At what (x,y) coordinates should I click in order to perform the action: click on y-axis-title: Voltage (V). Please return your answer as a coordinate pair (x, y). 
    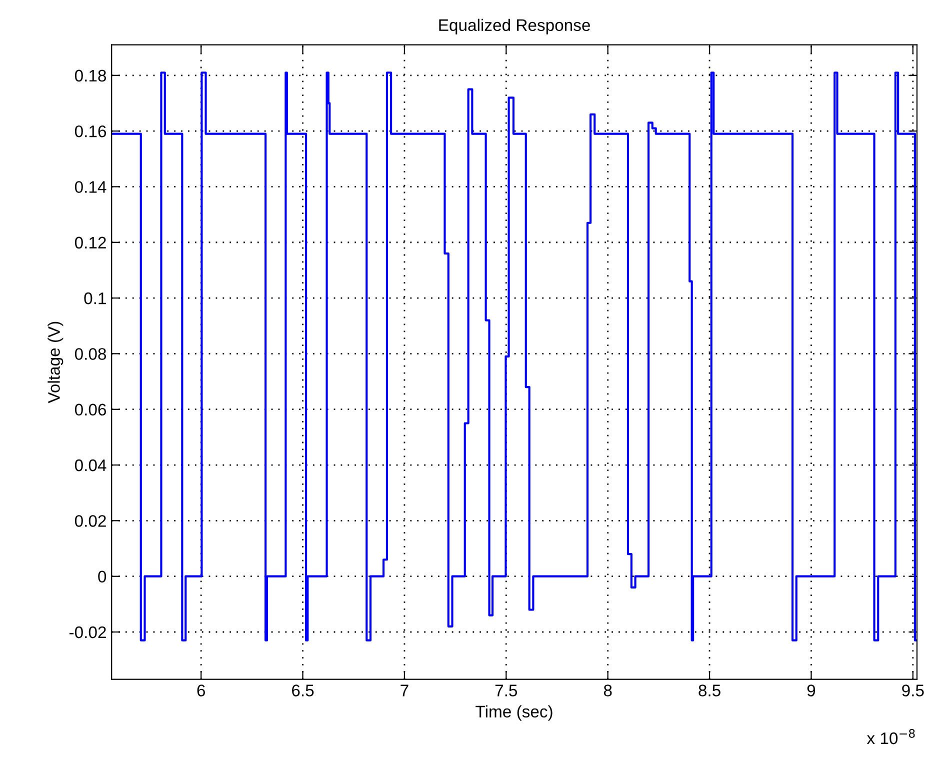
    Looking at the image, I should click on (56, 363).